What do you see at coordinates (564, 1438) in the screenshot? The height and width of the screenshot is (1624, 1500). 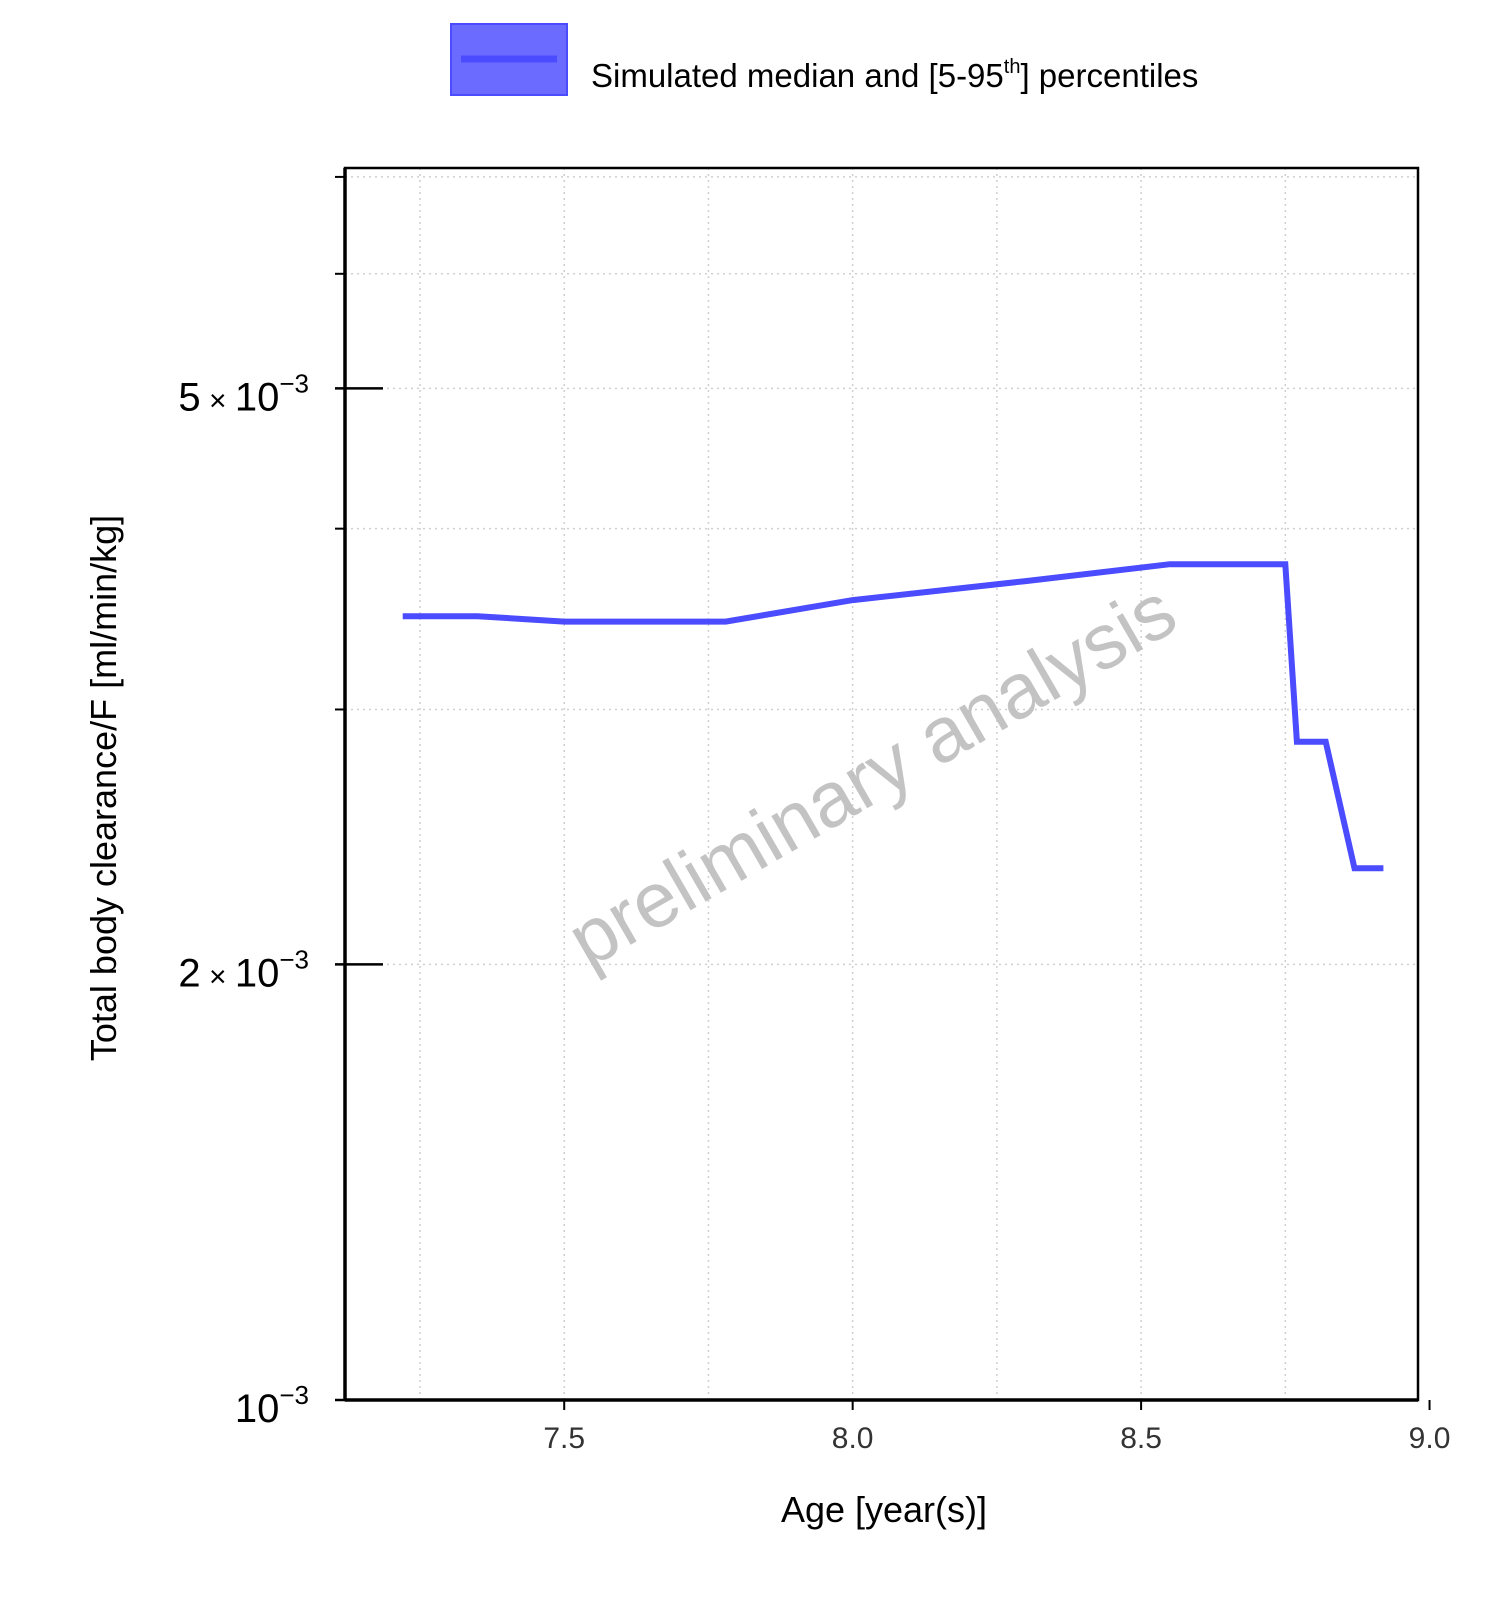 I see `x-tick-label: 7.5` at bounding box center [564, 1438].